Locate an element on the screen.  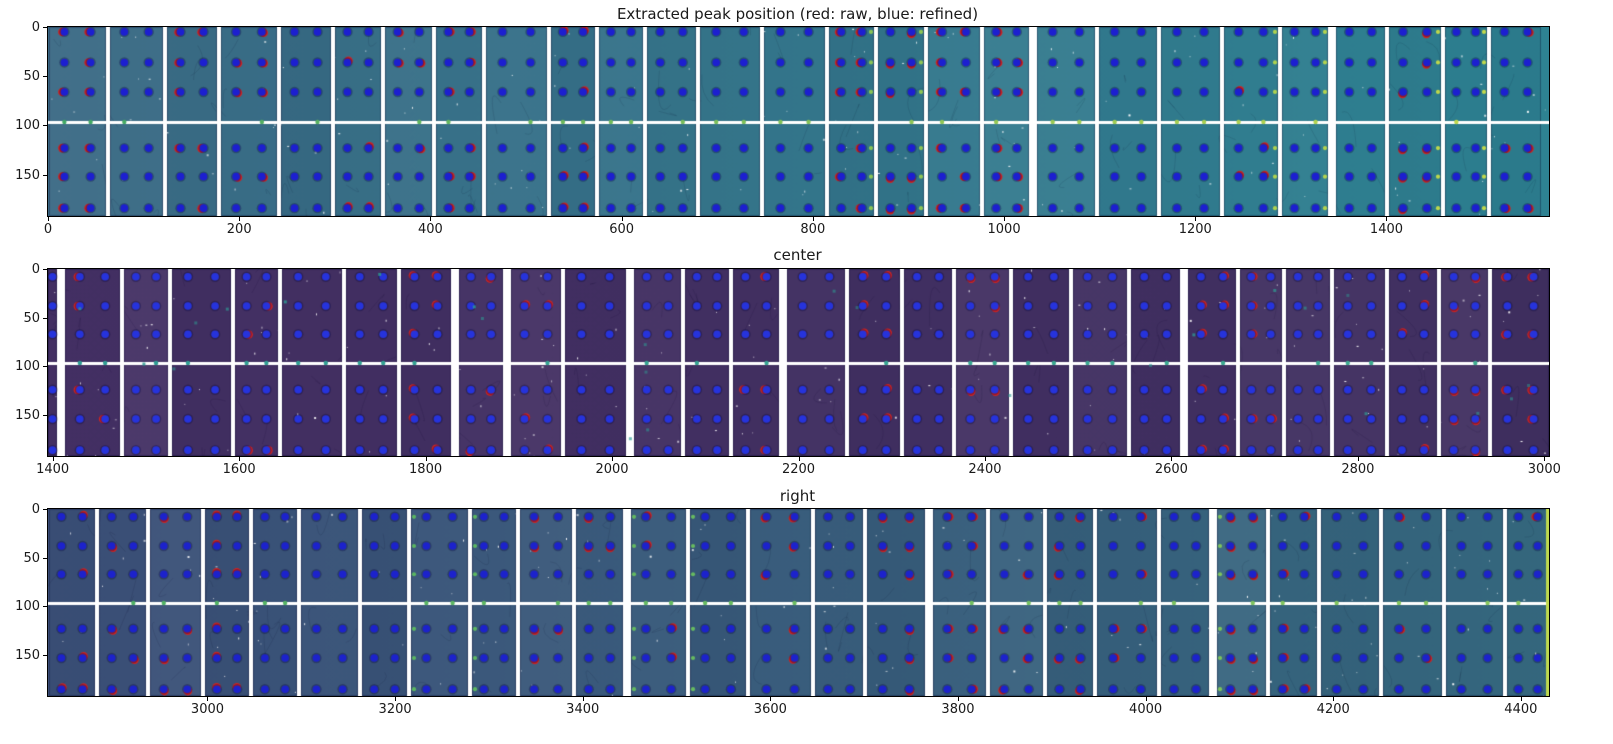
x-tick-label: 2000 is located at coordinates (612, 469).